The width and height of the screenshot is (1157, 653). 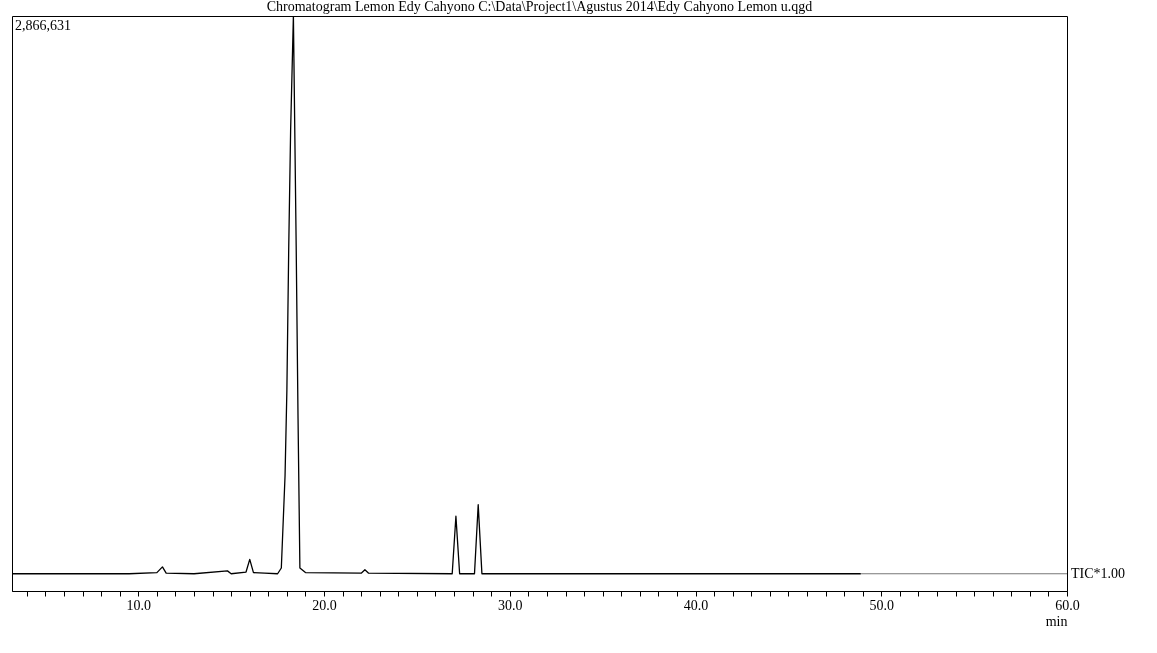 What do you see at coordinates (1056, 621) in the screenshot?
I see `x-axis-title: min` at bounding box center [1056, 621].